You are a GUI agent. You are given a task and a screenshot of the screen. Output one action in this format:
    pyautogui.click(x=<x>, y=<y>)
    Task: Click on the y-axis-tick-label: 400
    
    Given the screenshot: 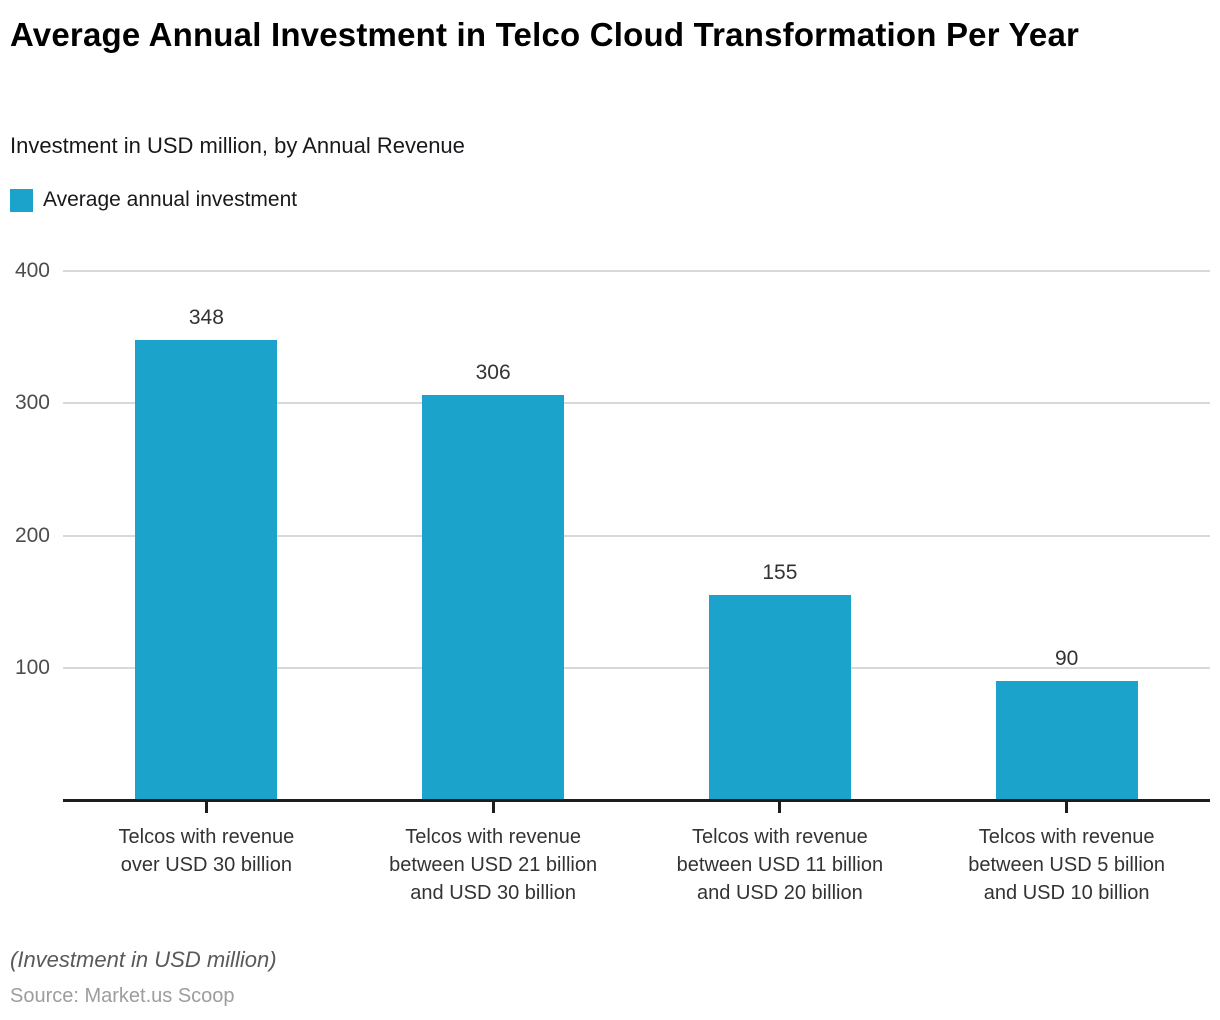 What is the action you would take?
    pyautogui.click(x=32, y=270)
    